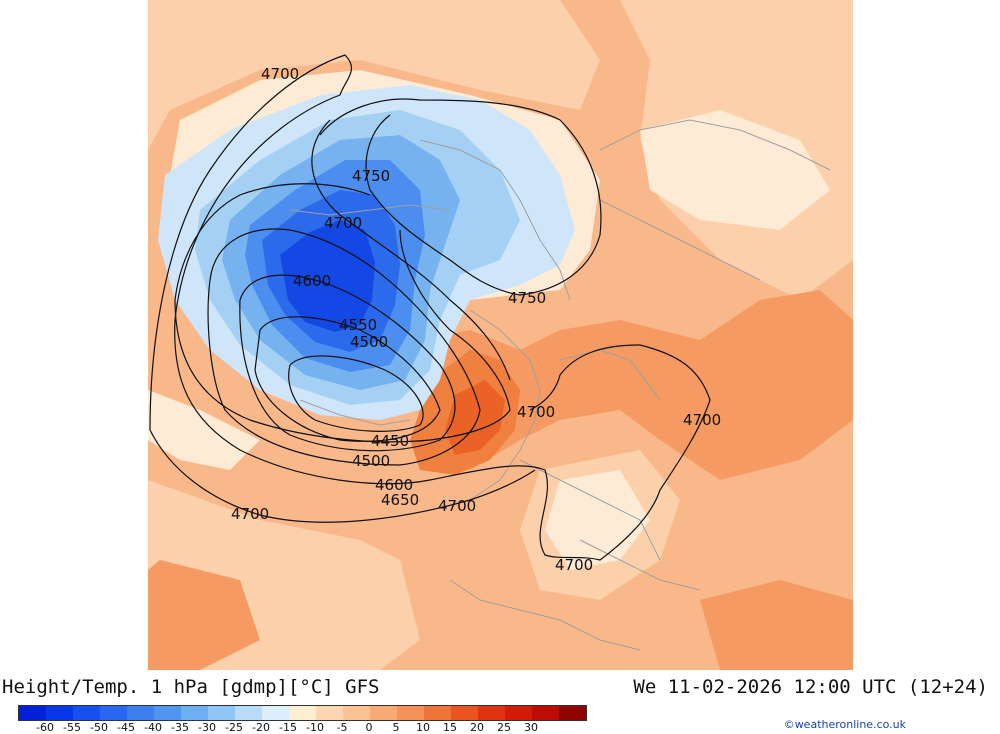 This screenshot has height=734, width=1000. I want to click on legend-tick-label: 20, so click(477, 727).